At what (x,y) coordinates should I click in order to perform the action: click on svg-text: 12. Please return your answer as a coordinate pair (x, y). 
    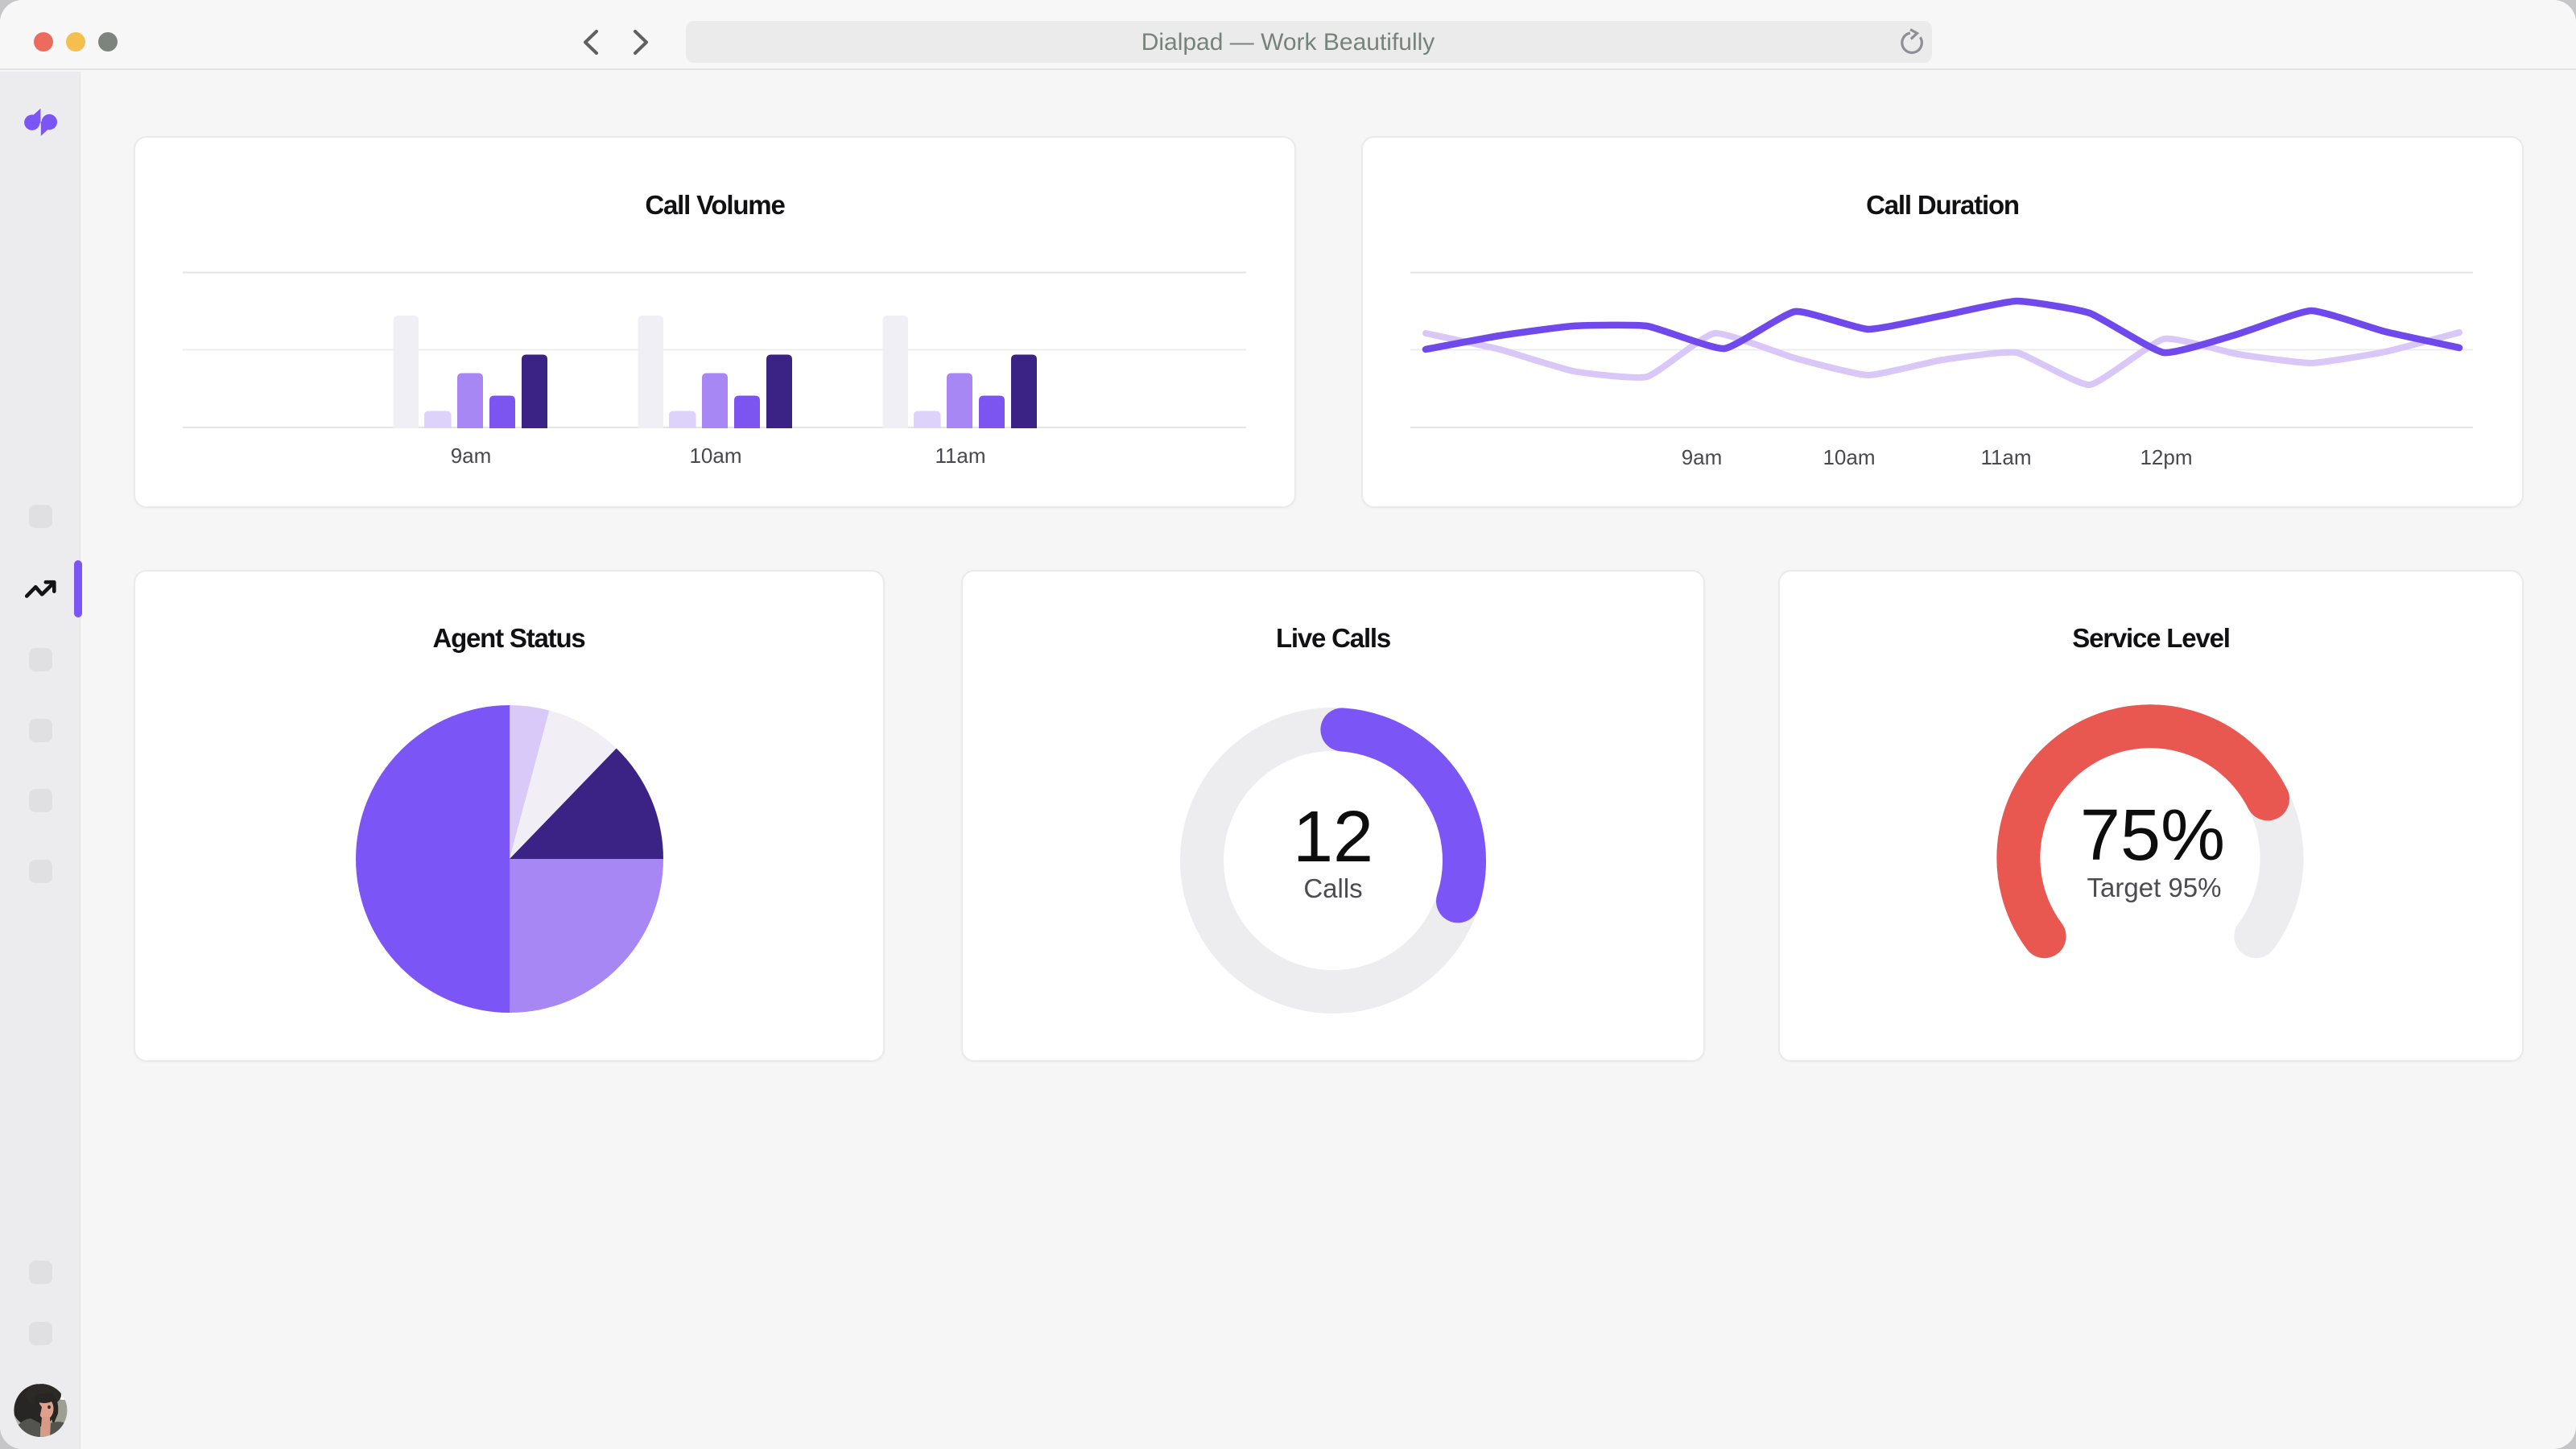
    Looking at the image, I should click on (1333, 837).